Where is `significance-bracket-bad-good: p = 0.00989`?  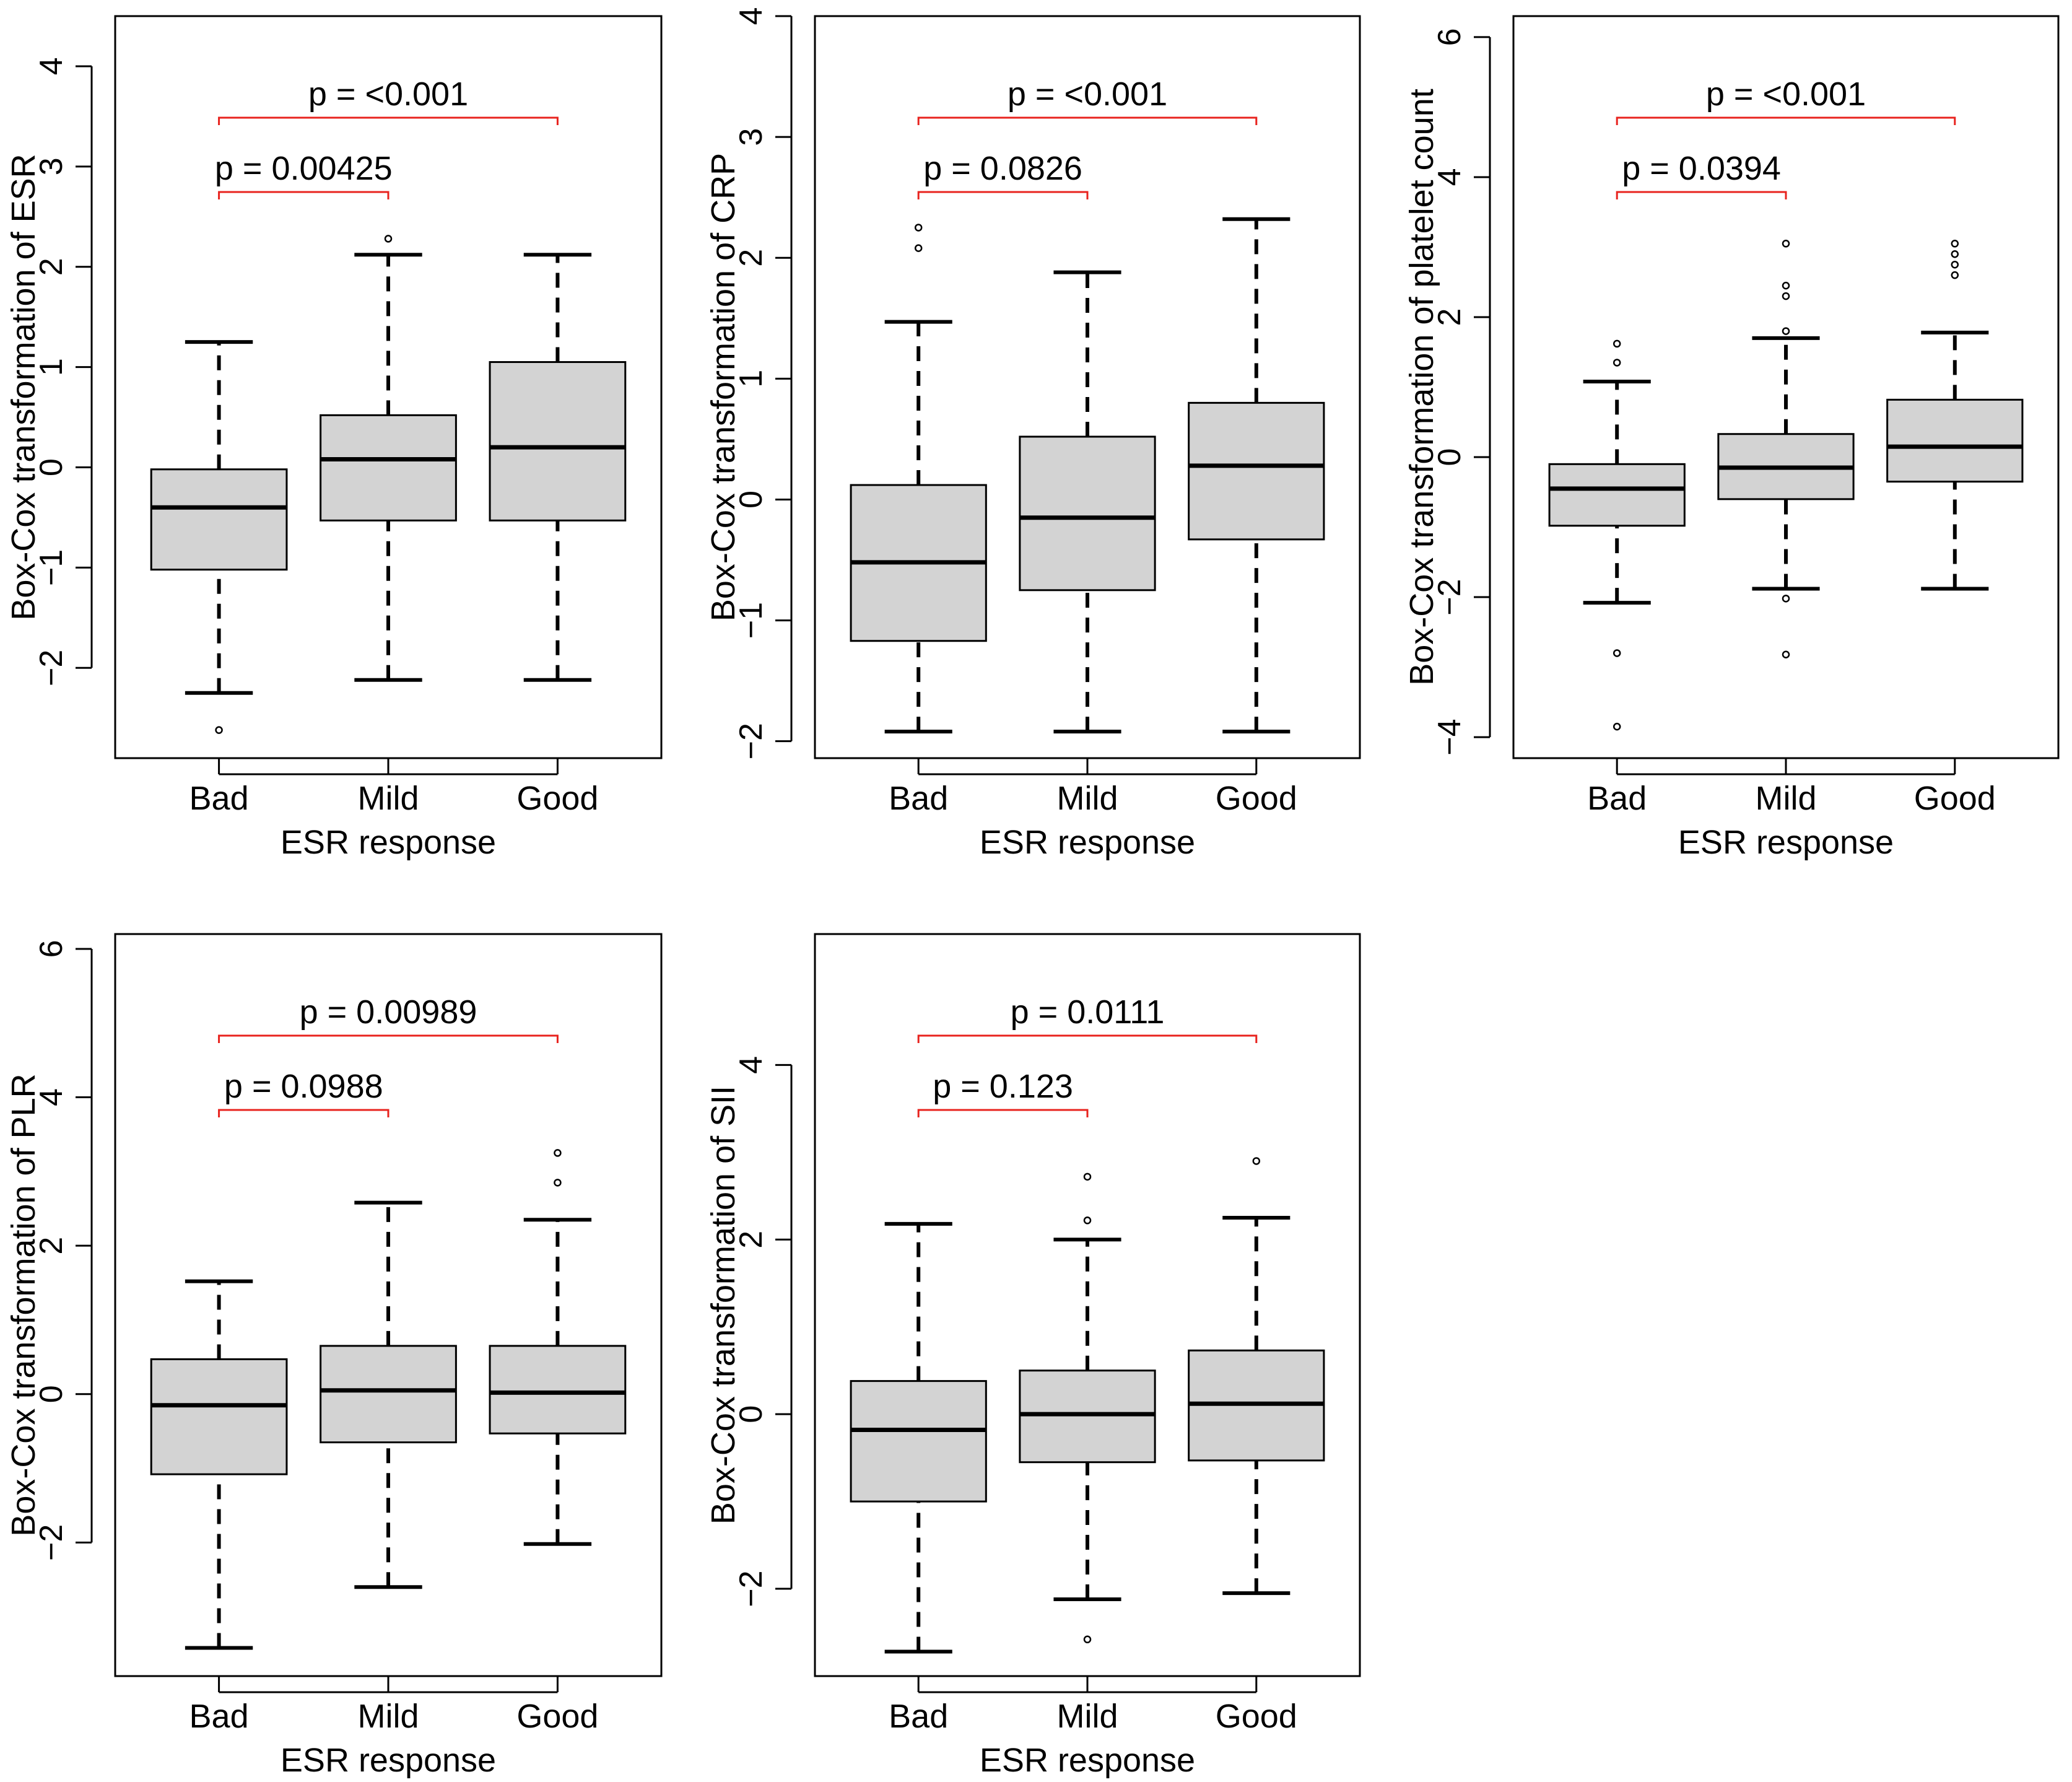 significance-bracket-bad-good: p = 0.00989 is located at coordinates (388, 1018).